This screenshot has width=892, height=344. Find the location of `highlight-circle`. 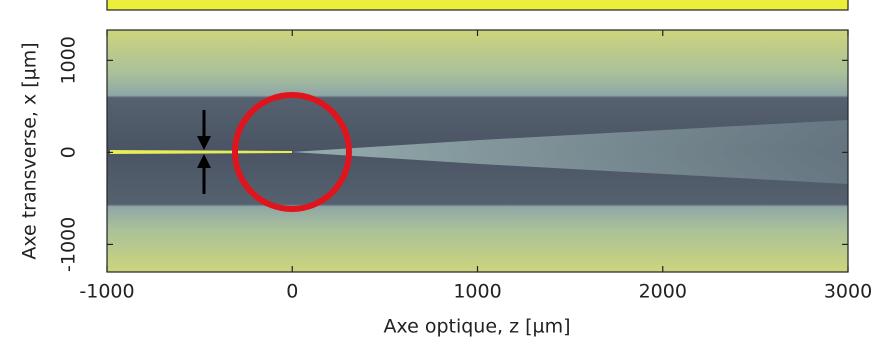

highlight-circle is located at coordinates (292, 152).